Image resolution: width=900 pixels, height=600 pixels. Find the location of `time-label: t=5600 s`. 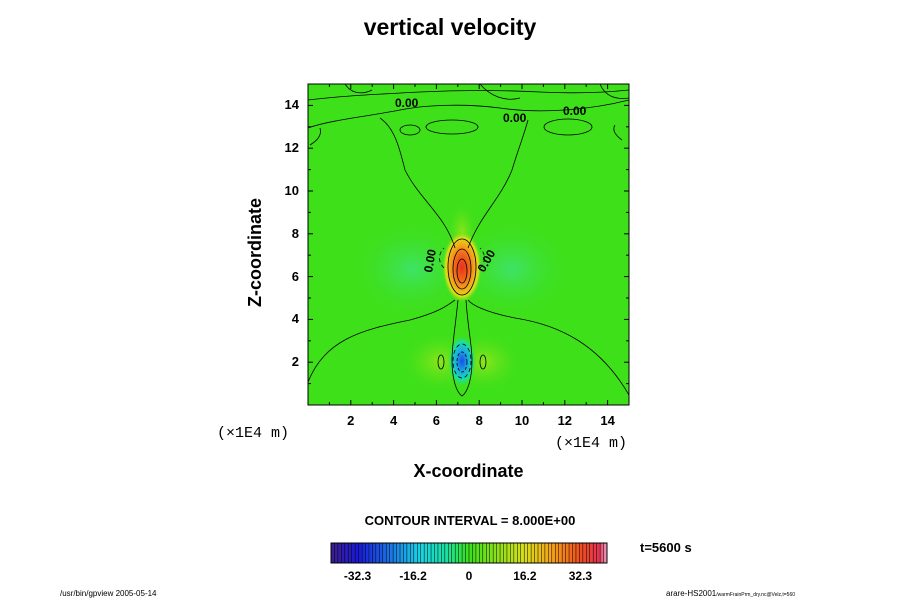

time-label: t=5600 s is located at coordinates (666, 547).